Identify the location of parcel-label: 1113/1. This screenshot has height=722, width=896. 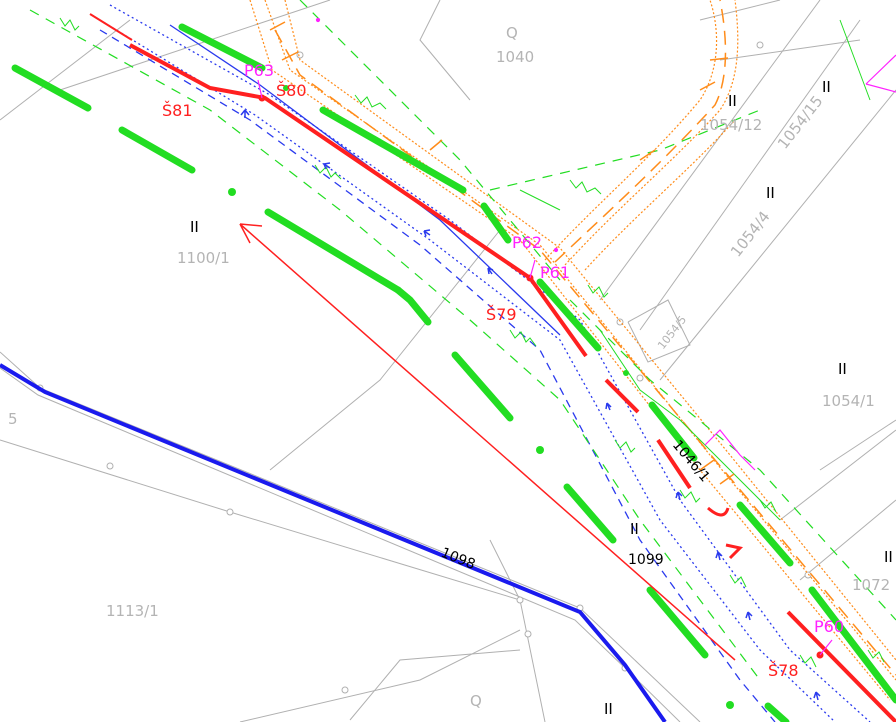
(132, 611).